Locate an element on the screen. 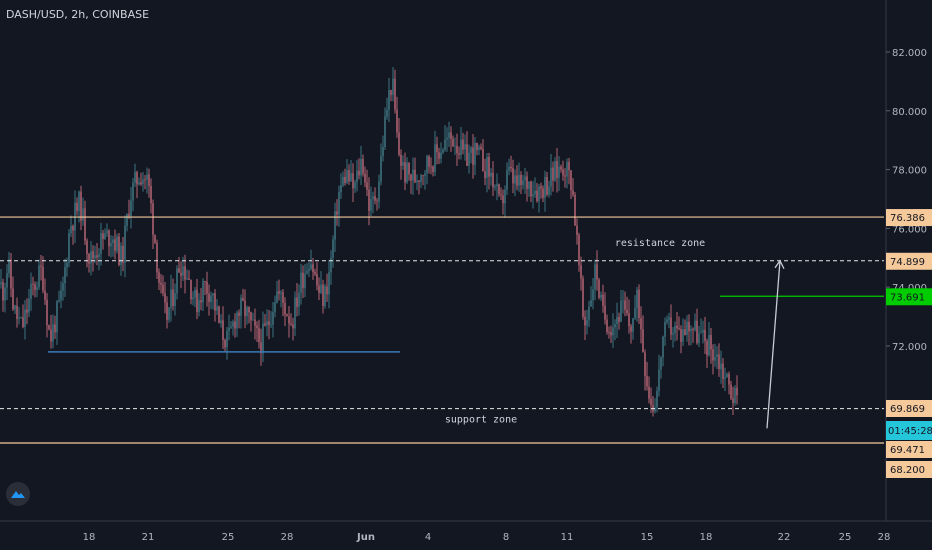 This screenshot has width=932, height=550. label-current-price-text: 73.691 is located at coordinates (907, 297).